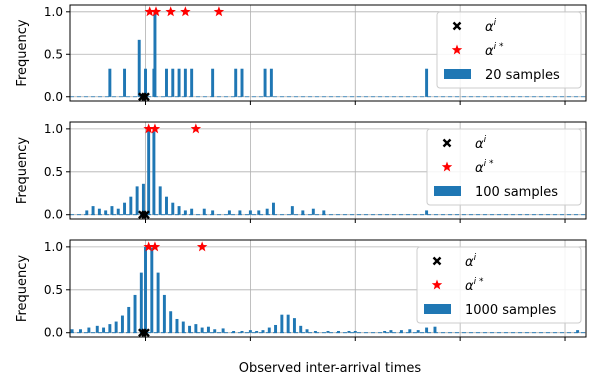 The height and width of the screenshot is (381, 593). Describe the element at coordinates (504, 167) in the screenshot. I see `legend: αi αi * 100 samples` at that location.